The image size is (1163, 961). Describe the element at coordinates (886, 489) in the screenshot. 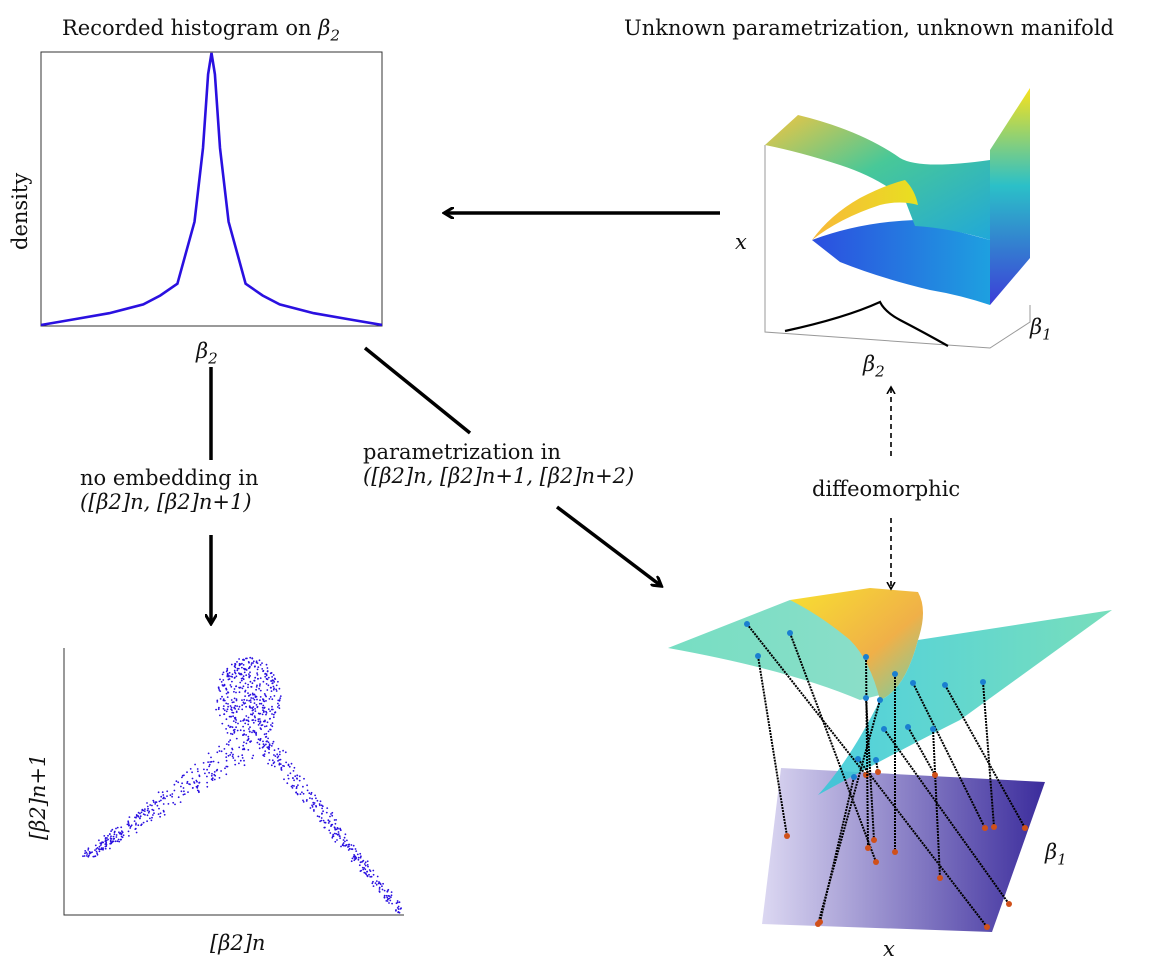

I see `diffeomorphic-text: diffeomorphic` at that location.